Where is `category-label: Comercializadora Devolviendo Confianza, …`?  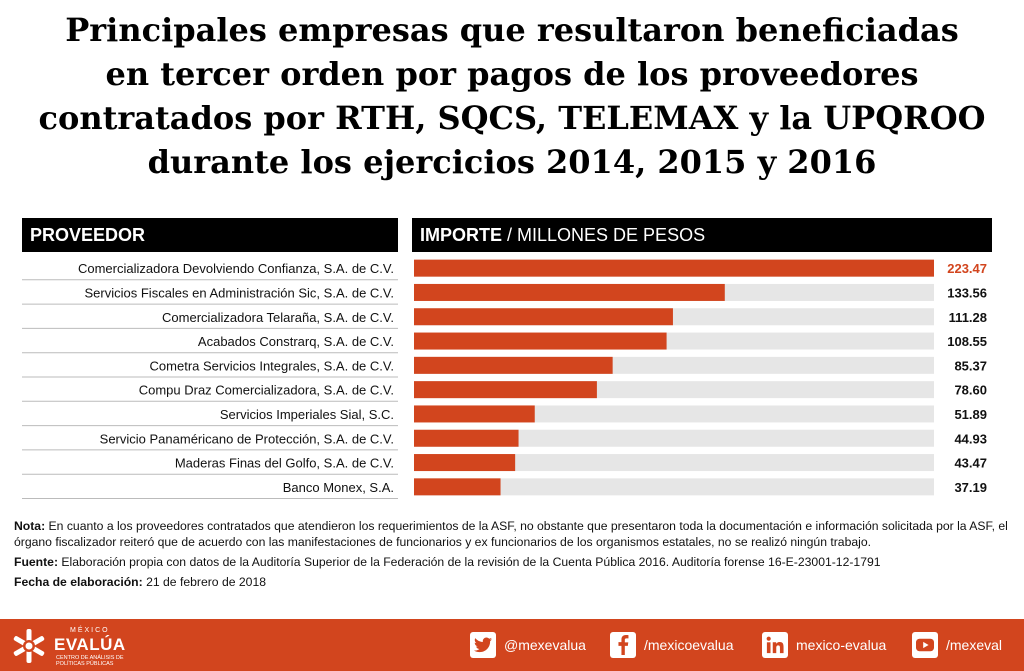 category-label: Comercializadora Devolviendo Confianza, … is located at coordinates (236, 268).